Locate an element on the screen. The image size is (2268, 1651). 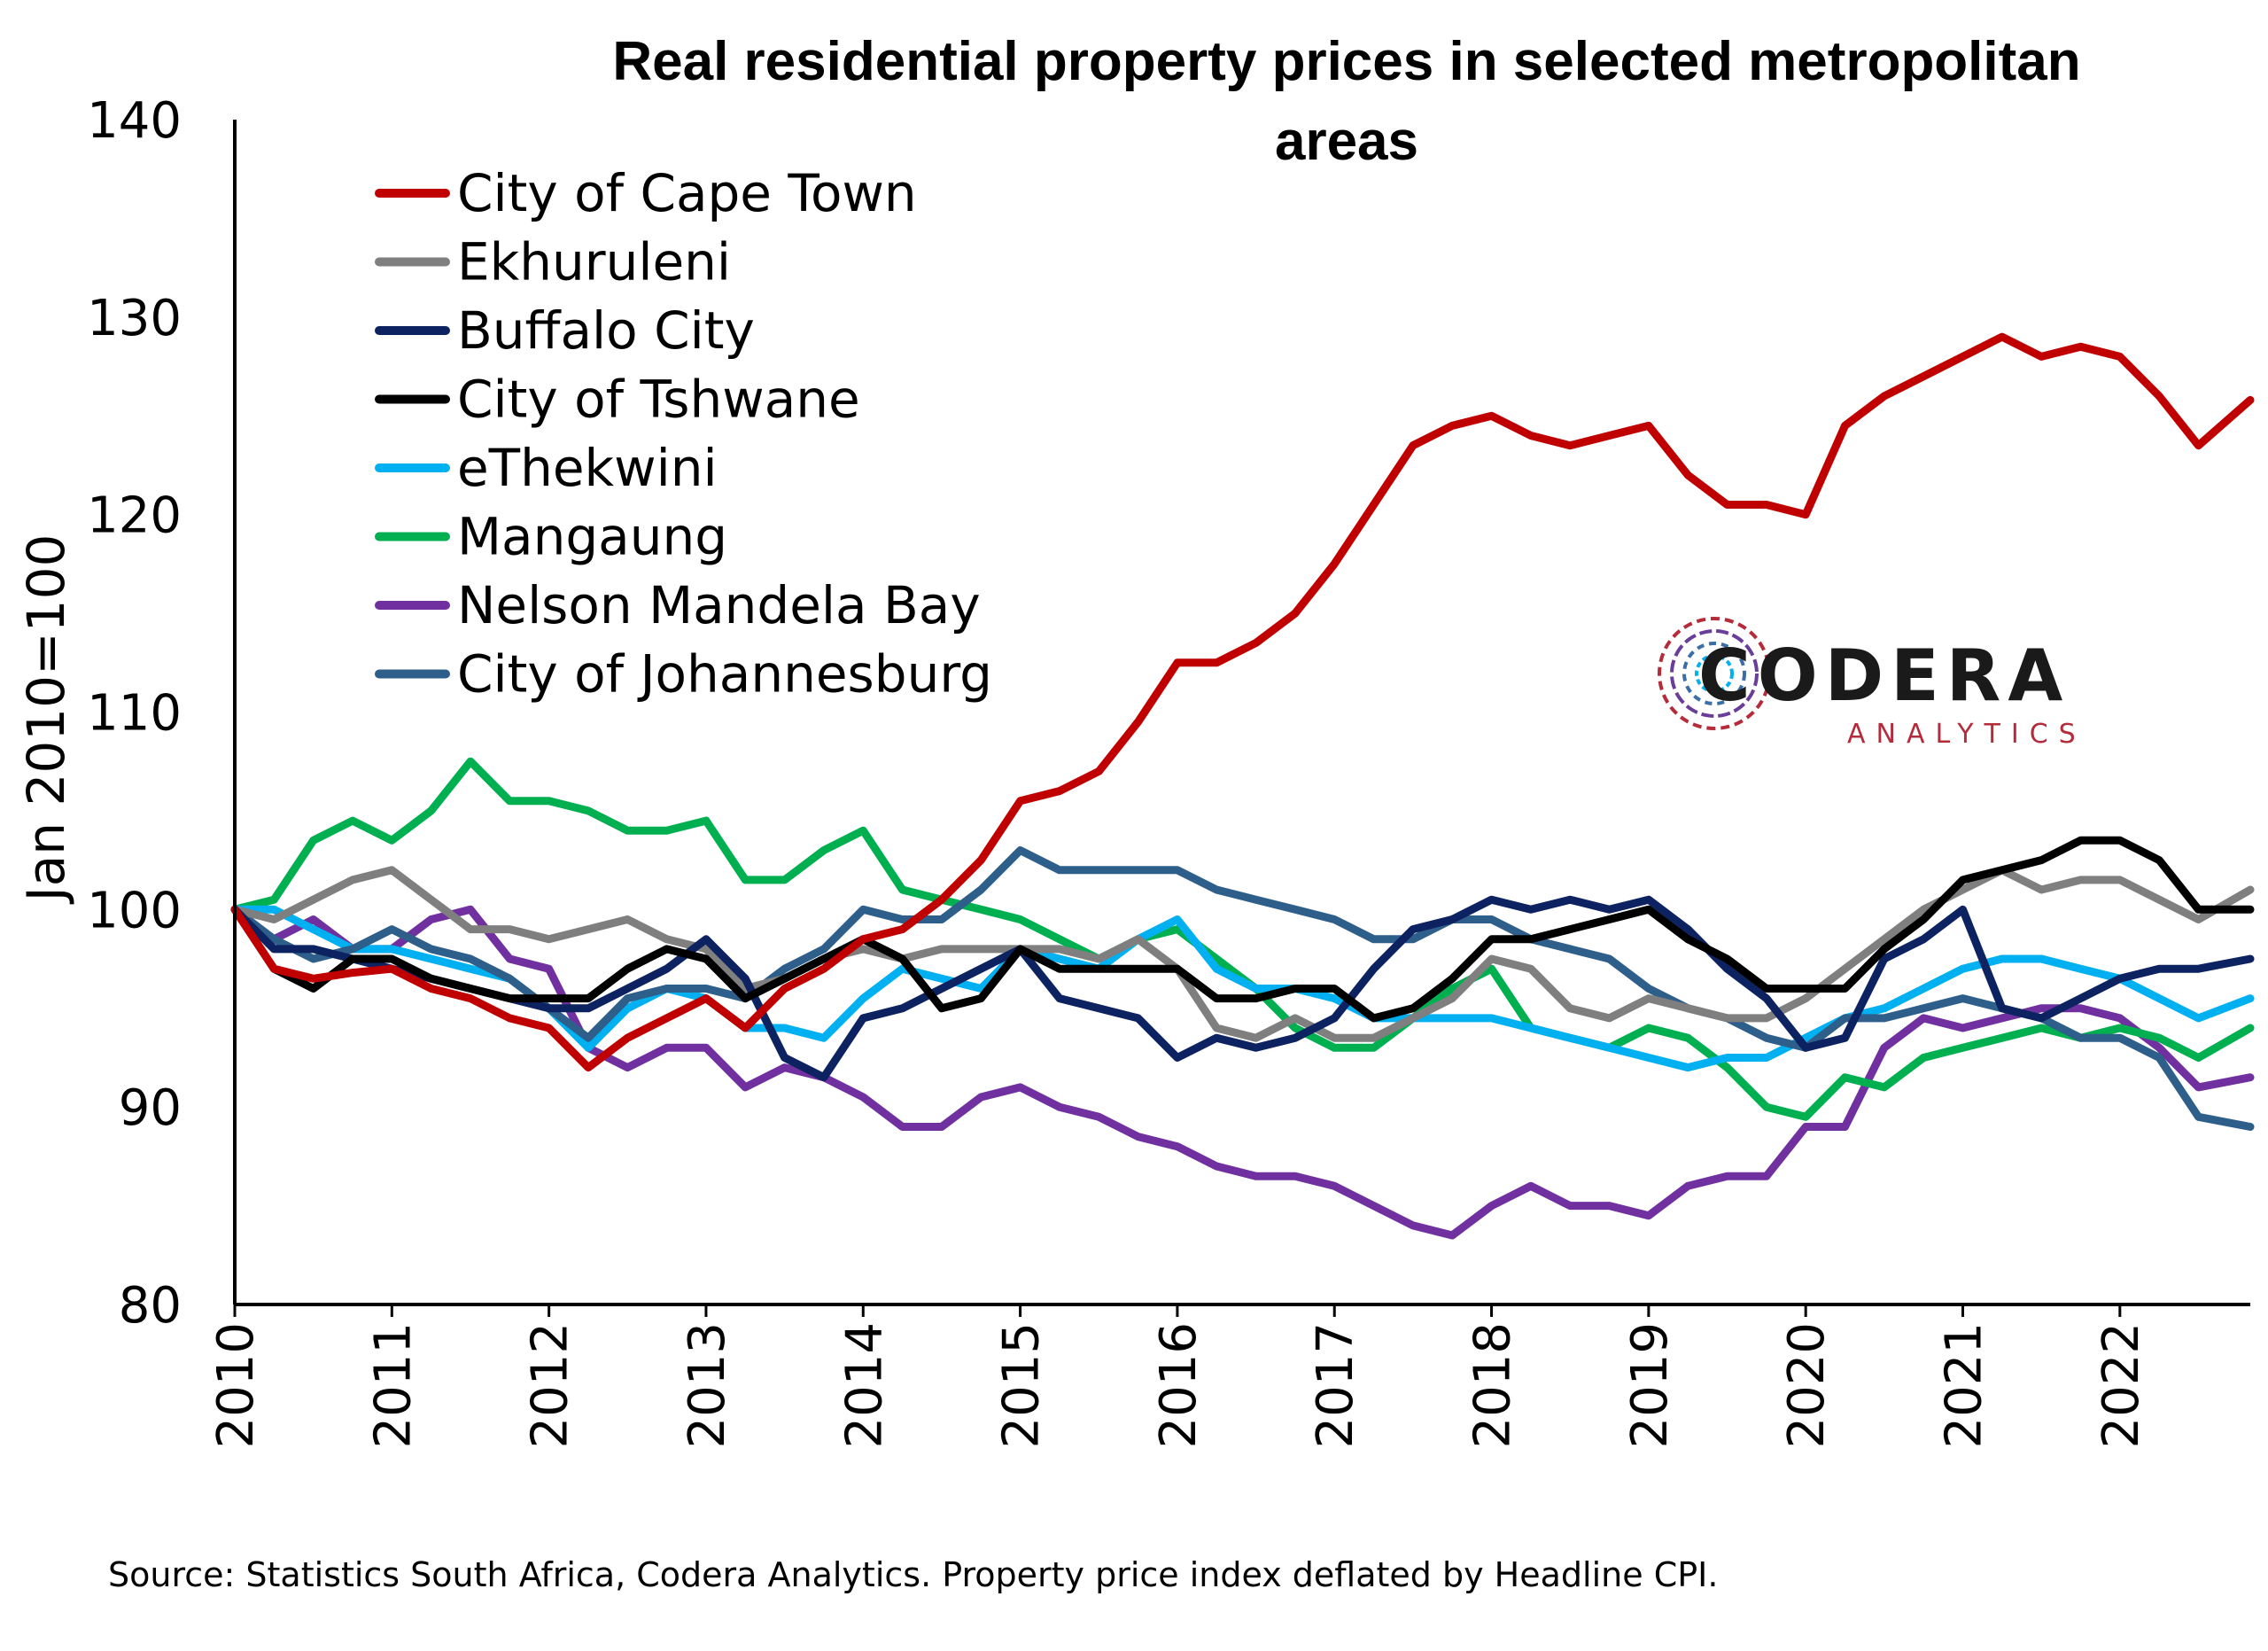
legend-label: eThekwini is located at coordinates (587, 468).